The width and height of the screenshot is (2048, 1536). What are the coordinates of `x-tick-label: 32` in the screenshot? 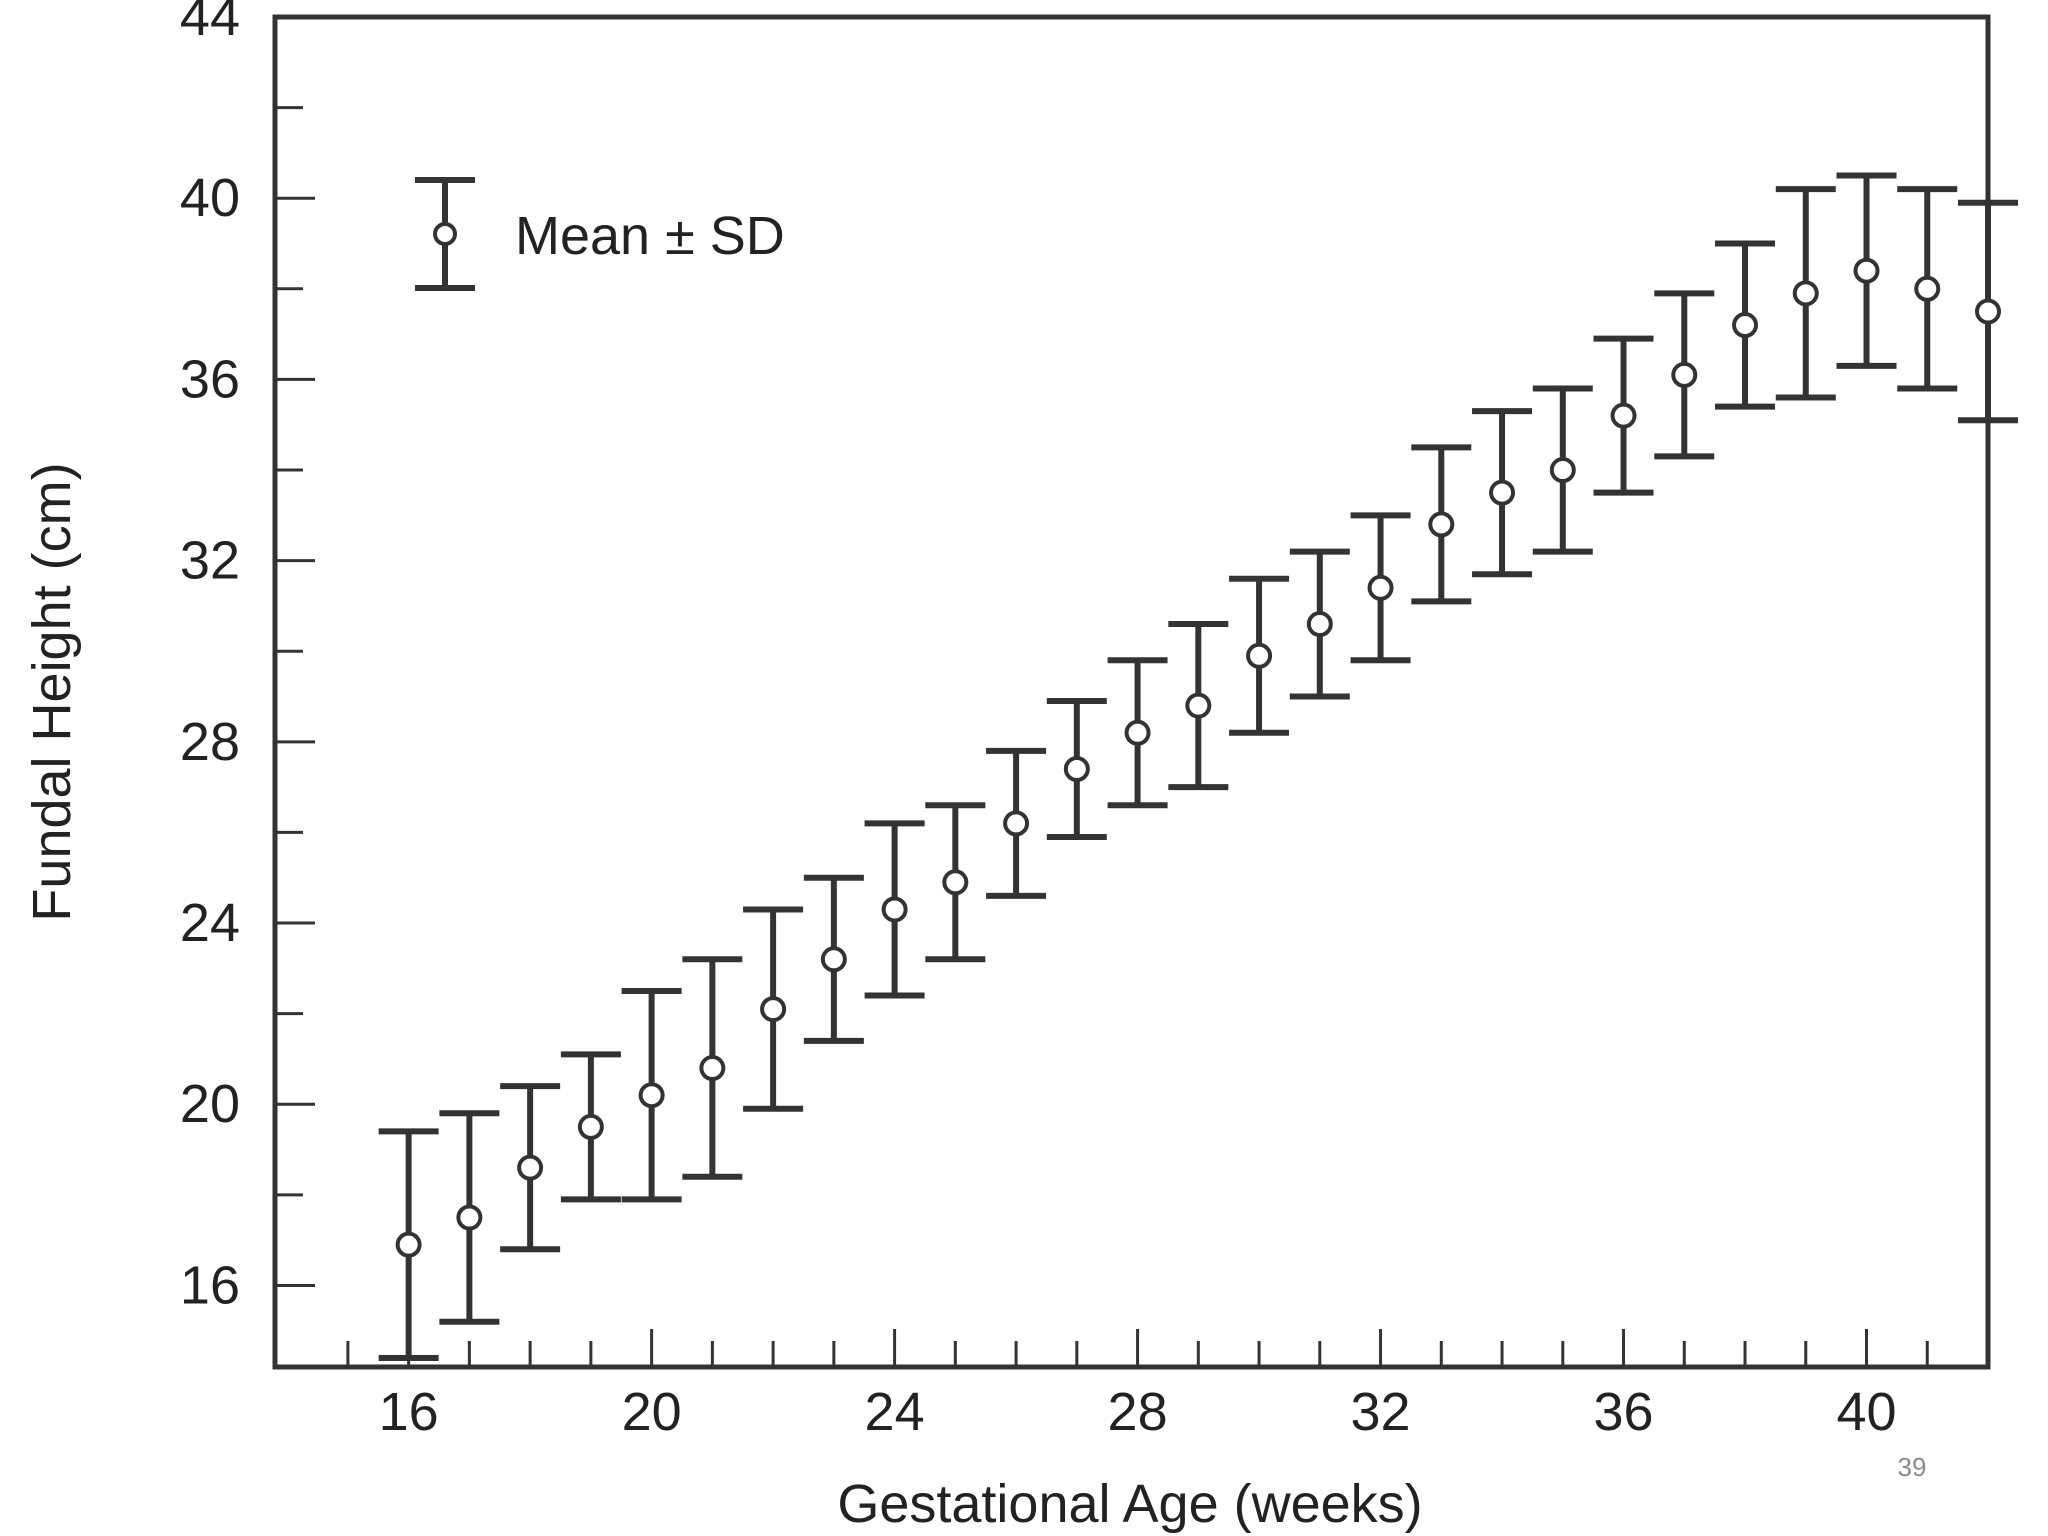 It's located at (1381, 1412).